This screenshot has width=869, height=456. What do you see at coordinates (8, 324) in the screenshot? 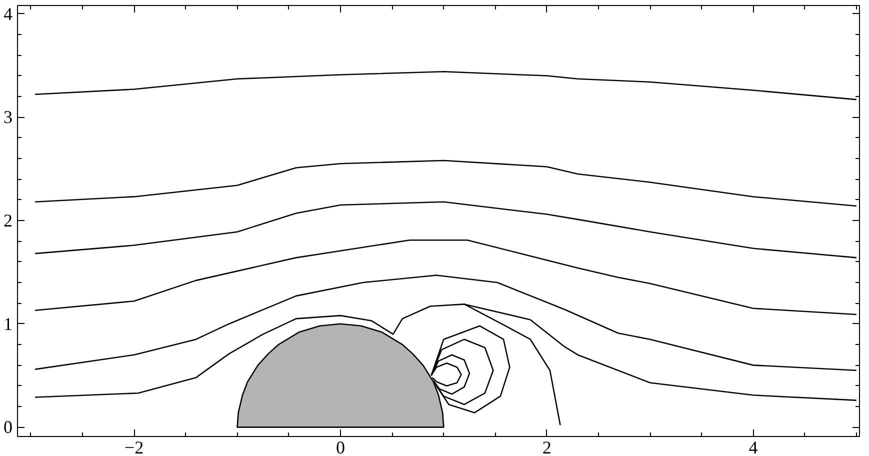
I see `y-tick-label: 1` at bounding box center [8, 324].